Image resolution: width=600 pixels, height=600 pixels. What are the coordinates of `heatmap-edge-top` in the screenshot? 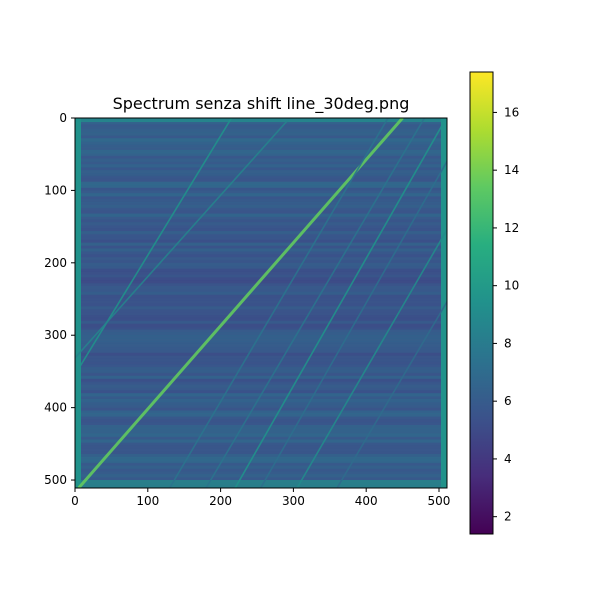 It's located at (261, 120).